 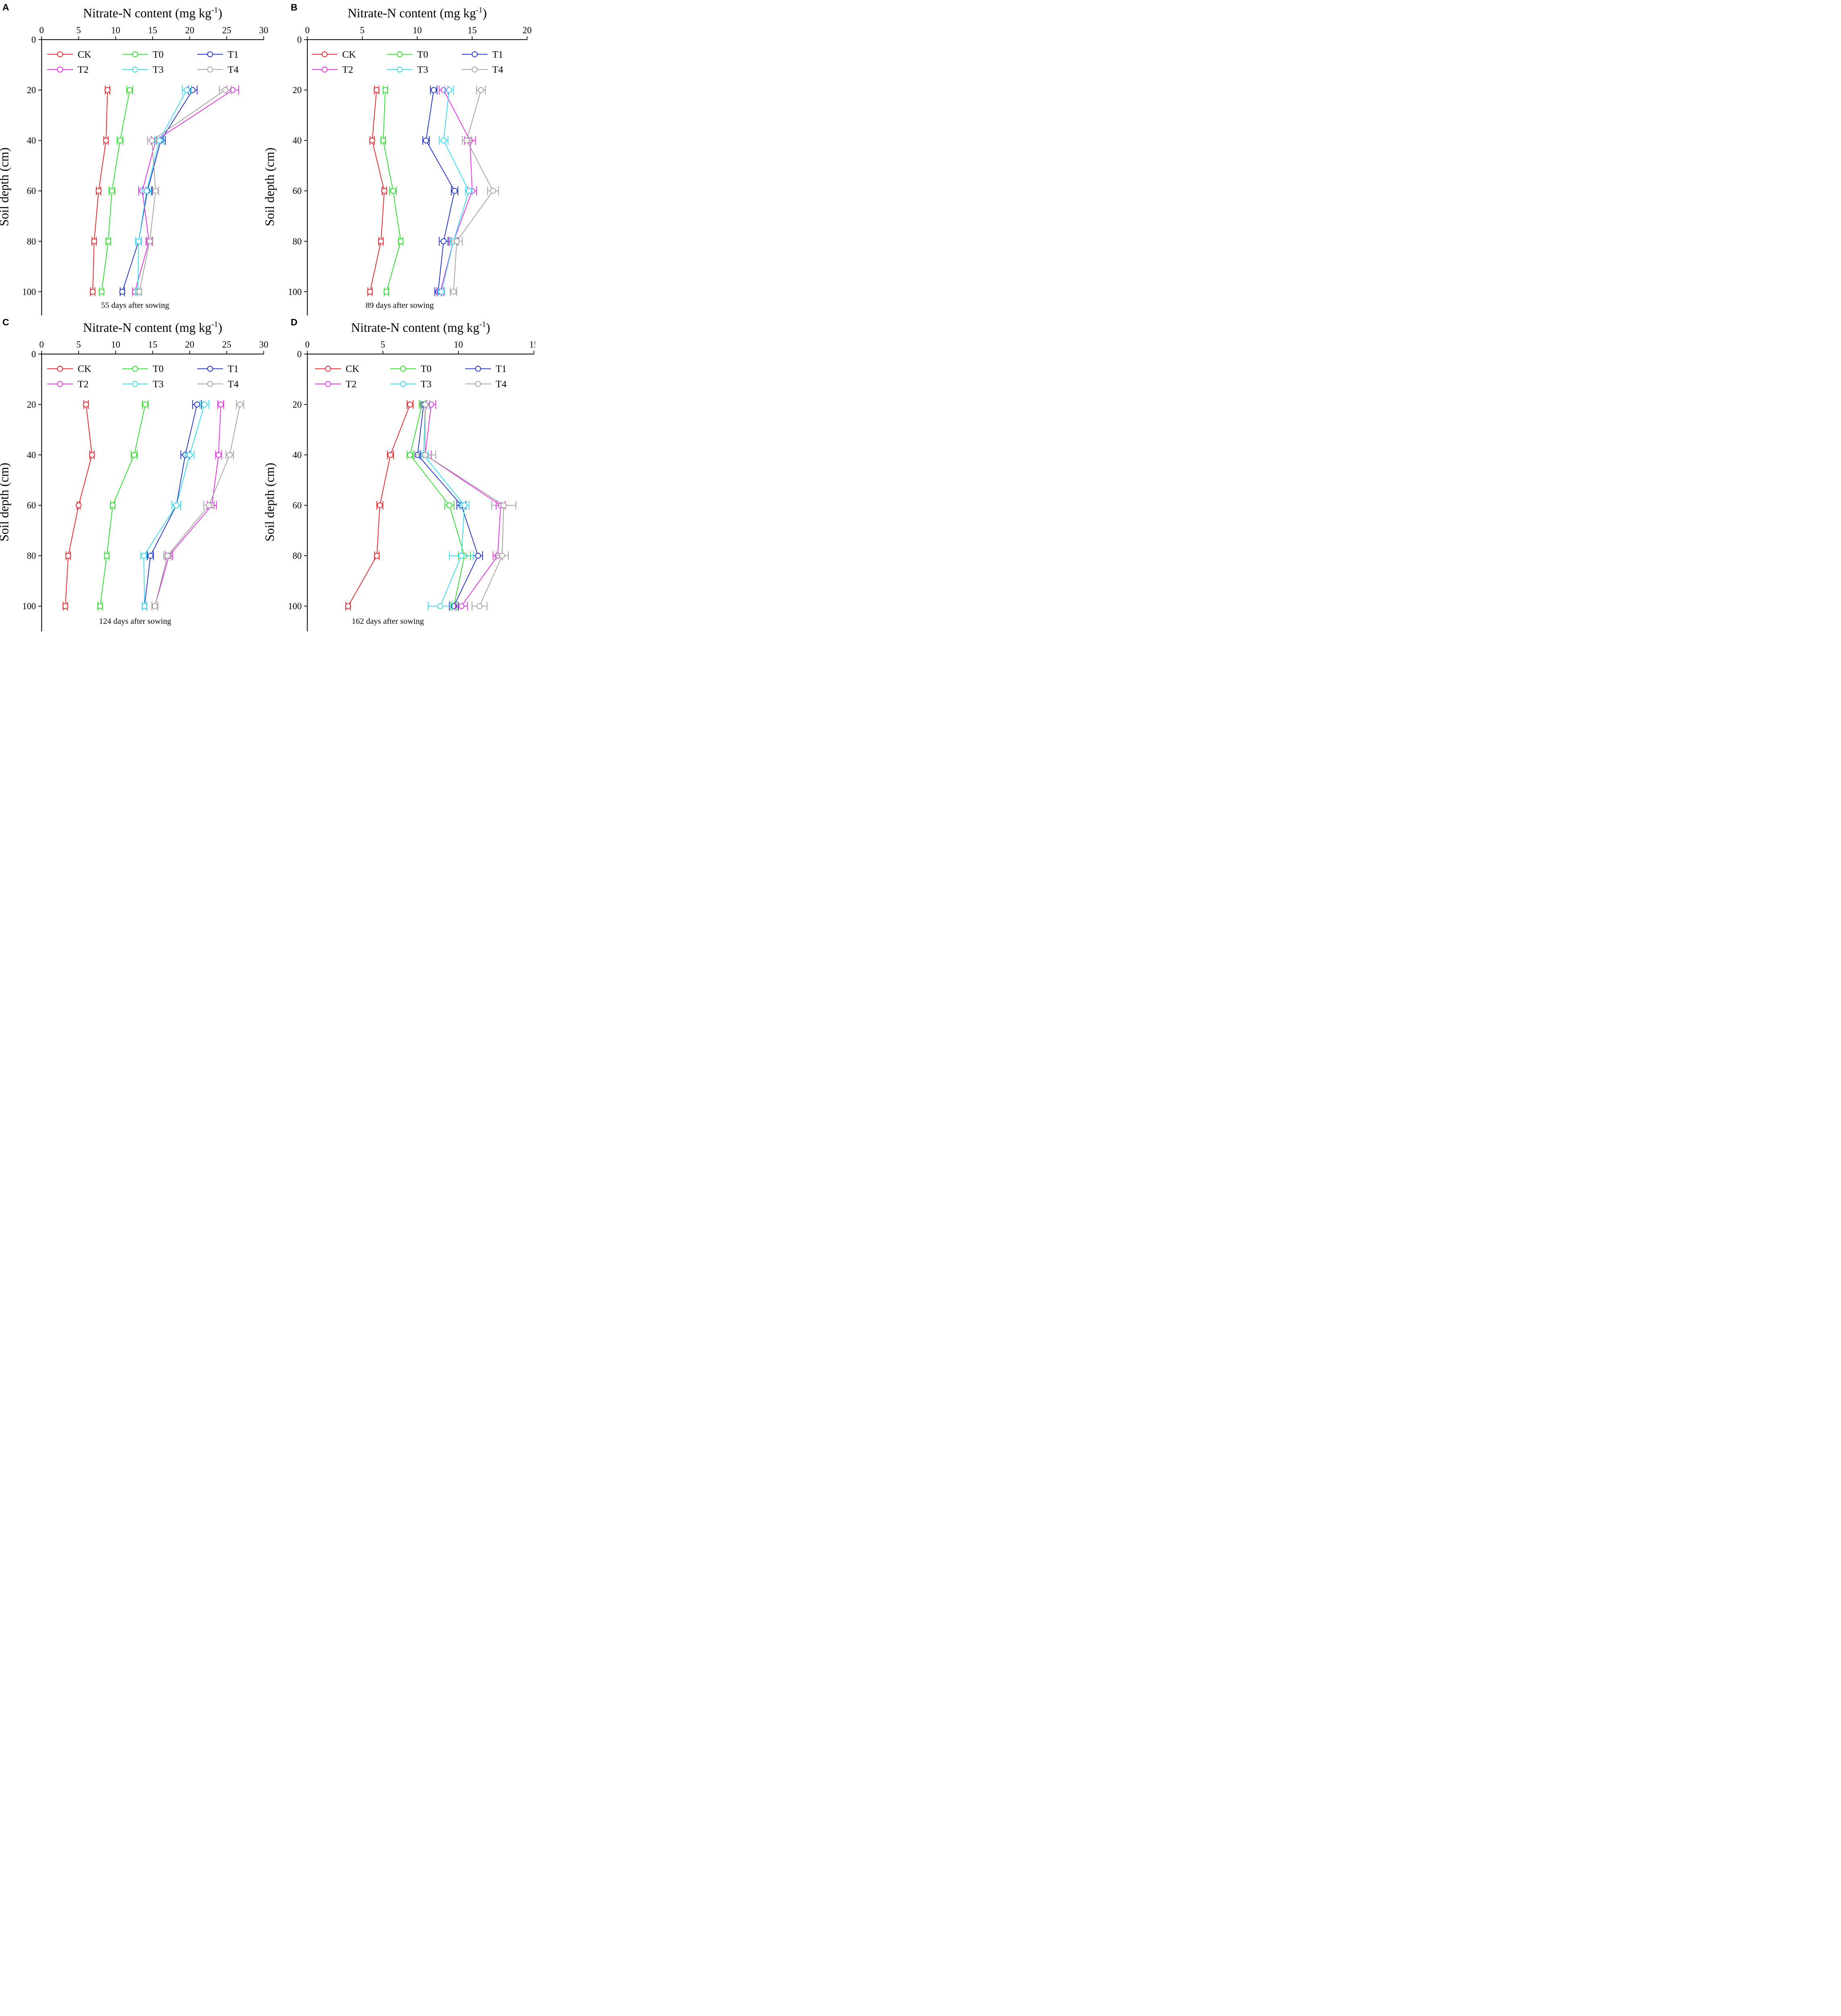 What do you see at coordinates (226, 344) in the screenshot?
I see `x-tick-label: 25` at bounding box center [226, 344].